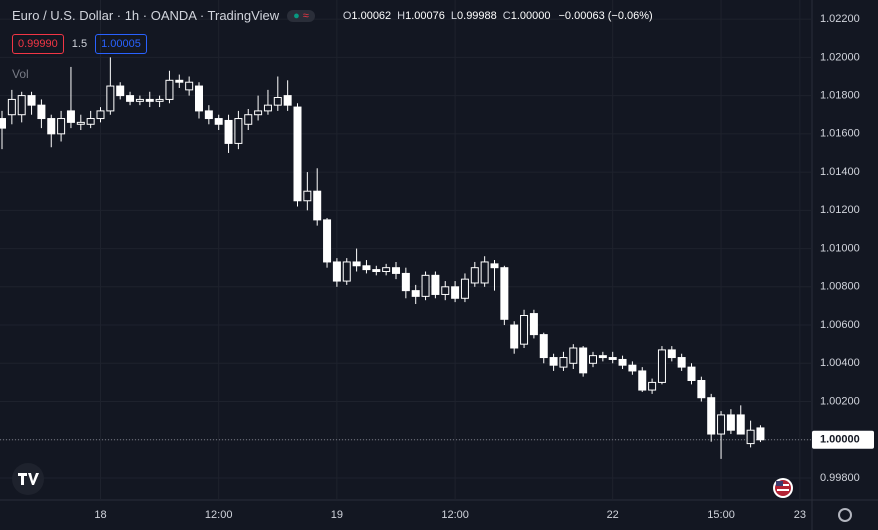 Image resolution: width=878 pixels, height=530 pixels. Describe the element at coordinates (219, 515) in the screenshot. I see `x-tick-label: 12:00` at that location.